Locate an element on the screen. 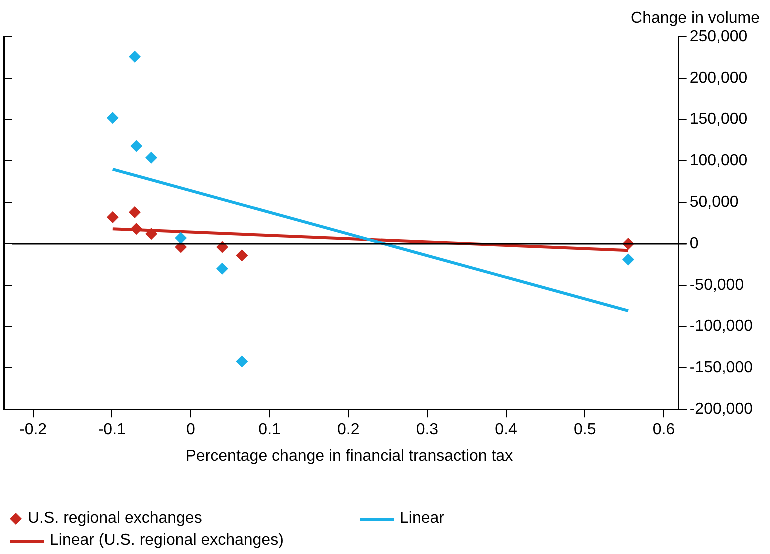 The height and width of the screenshot is (554, 770). y-tick-label: 250,000 is located at coordinates (719, 37).